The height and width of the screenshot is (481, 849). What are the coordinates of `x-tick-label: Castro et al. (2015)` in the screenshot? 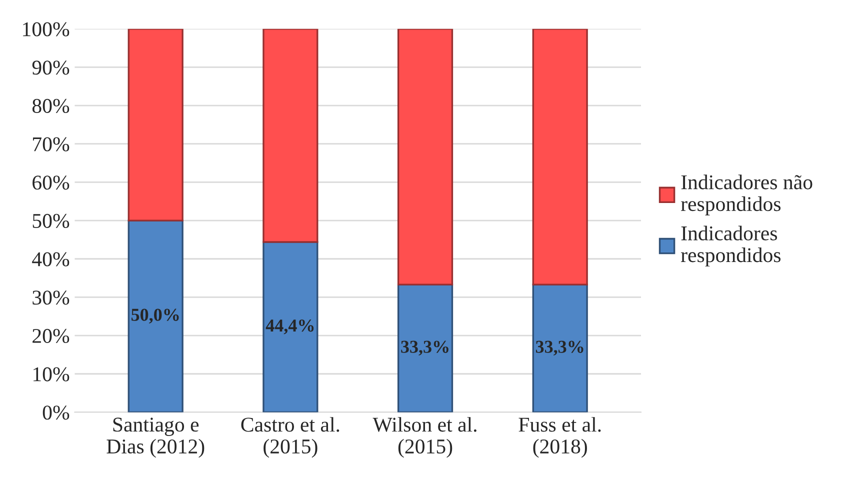 It's located at (290, 437).